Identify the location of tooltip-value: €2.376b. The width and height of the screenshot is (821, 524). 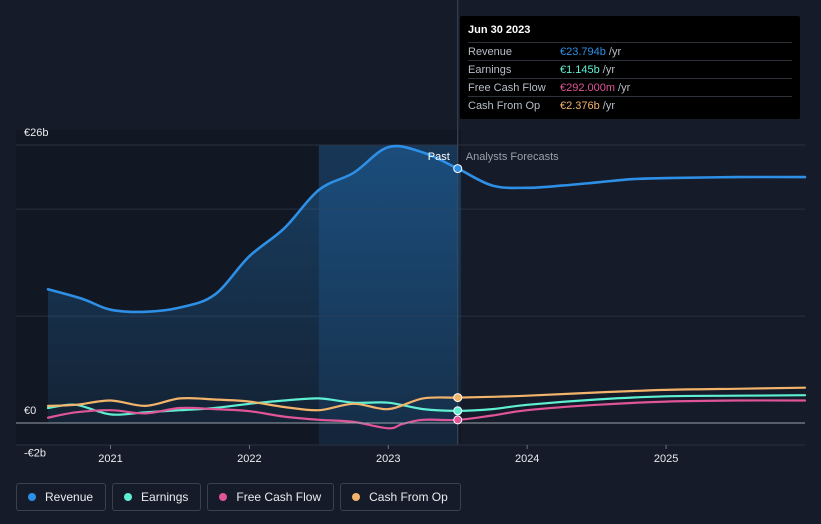
(580, 105).